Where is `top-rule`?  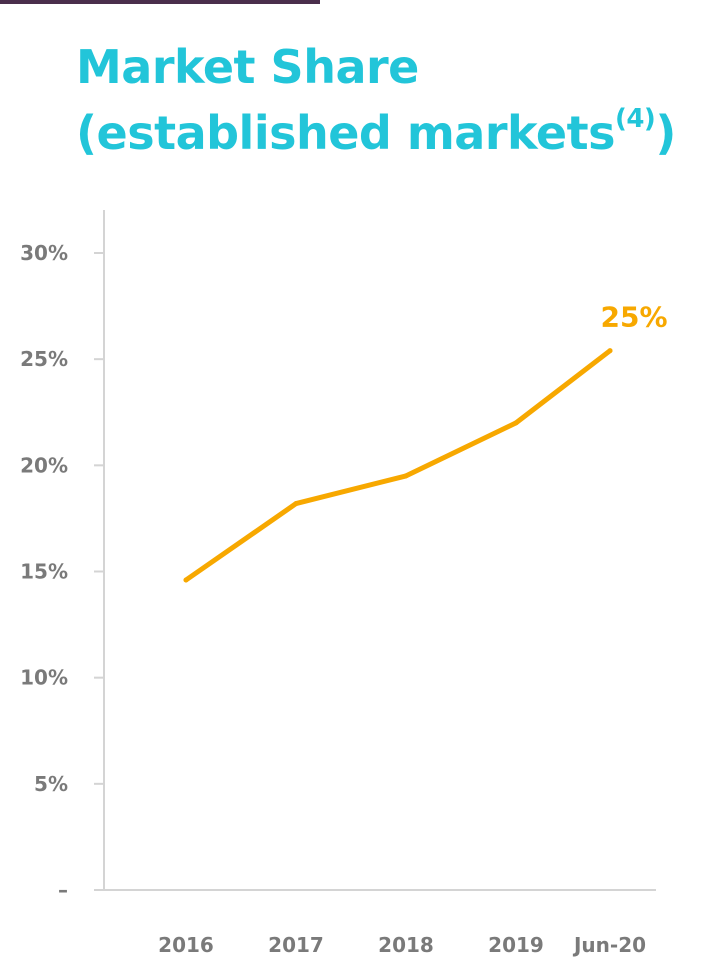
top-rule is located at coordinates (360, 2).